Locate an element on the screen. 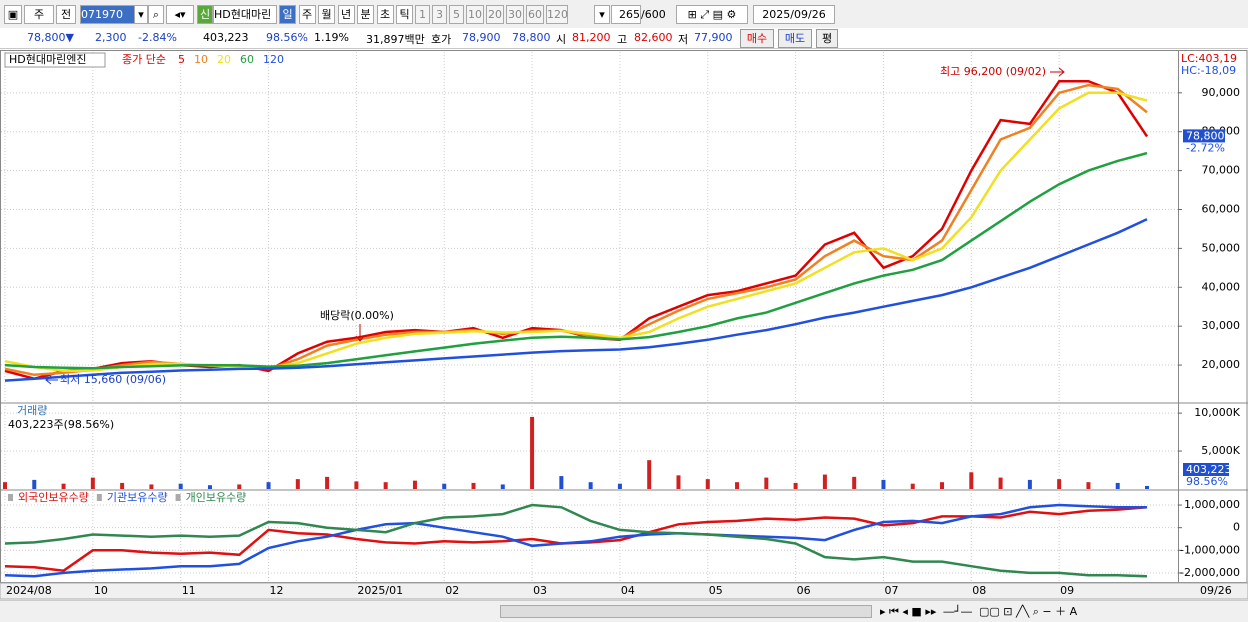 The height and width of the screenshot is (622, 1248). open: 81,200 is located at coordinates (591, 37).